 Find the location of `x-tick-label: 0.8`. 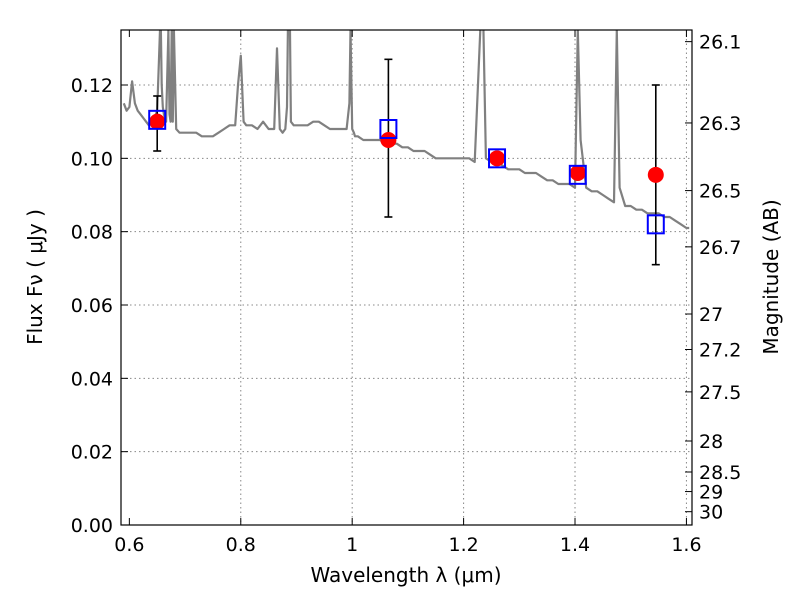

x-tick-label: 0.8 is located at coordinates (241, 545).